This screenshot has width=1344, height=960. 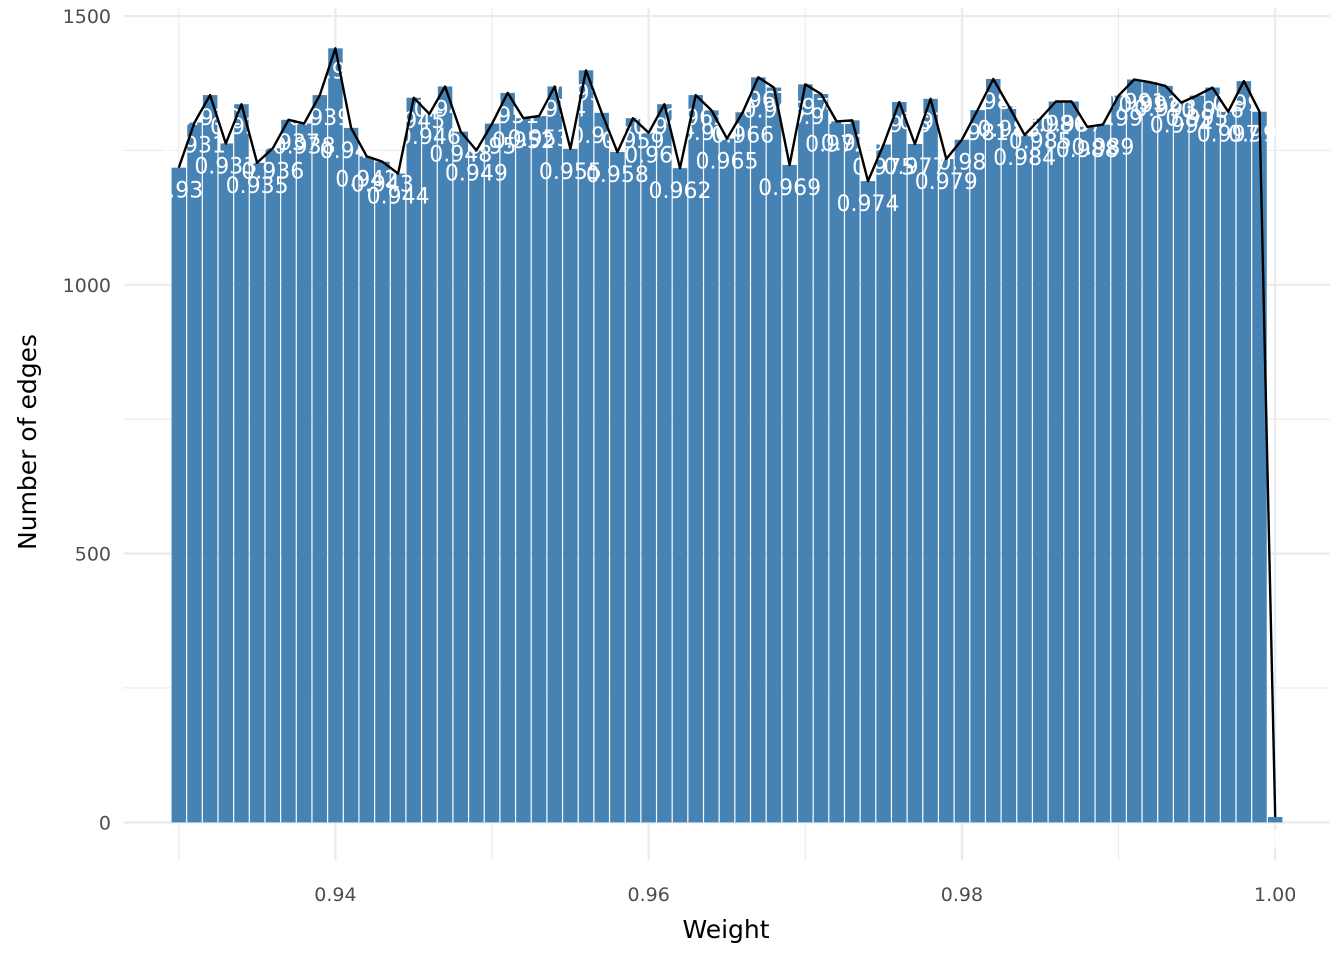 I want to click on bar-label: 0.956, so click(x=586, y=93).